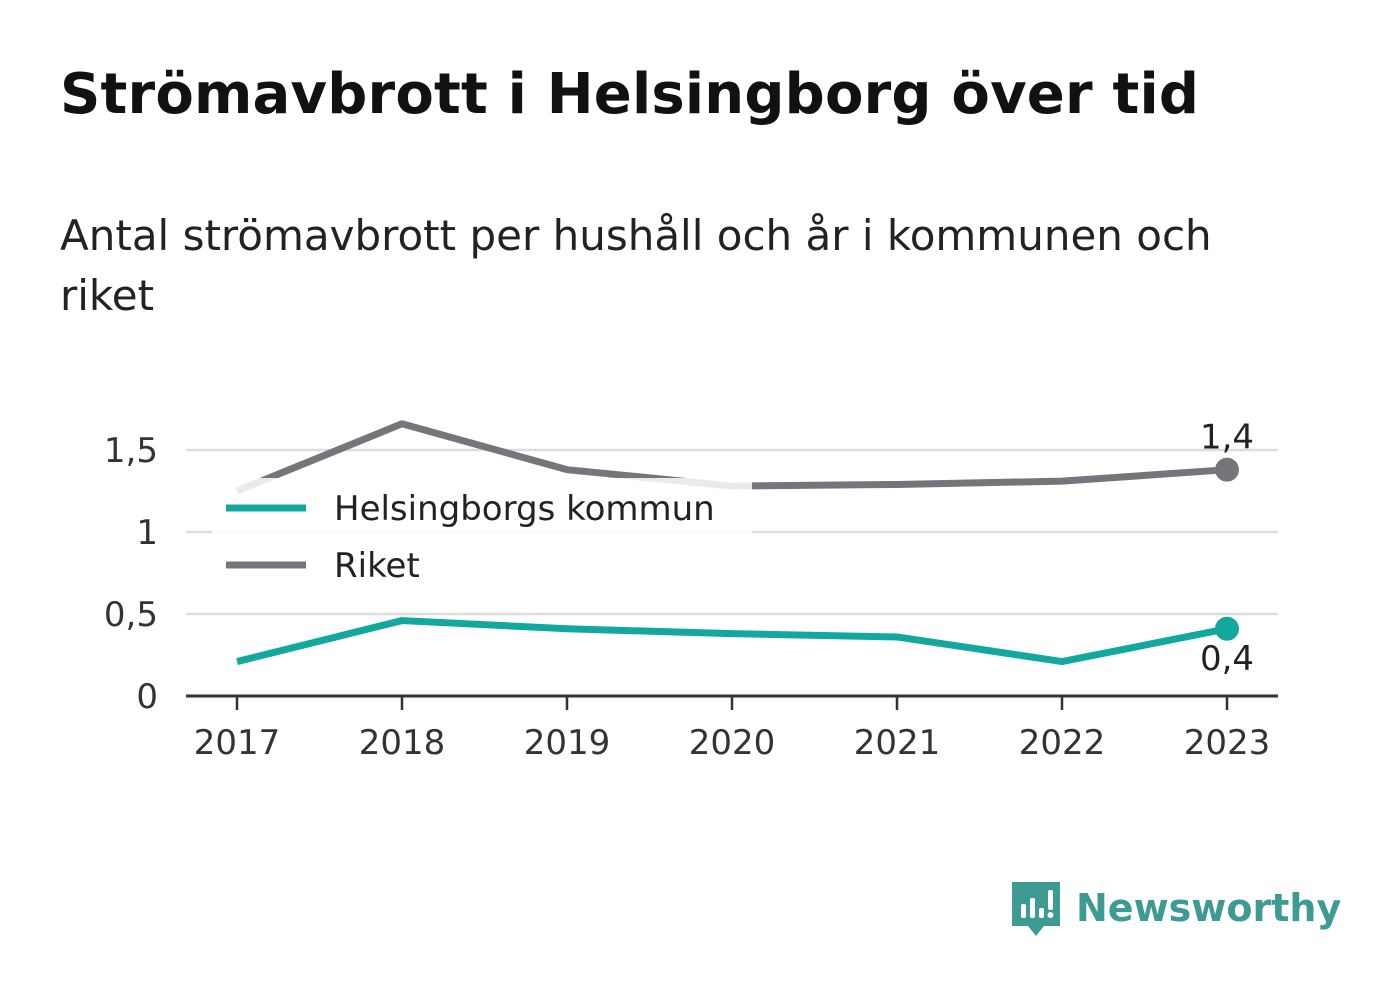  I want to click on legend-label: Riket, so click(377, 566).